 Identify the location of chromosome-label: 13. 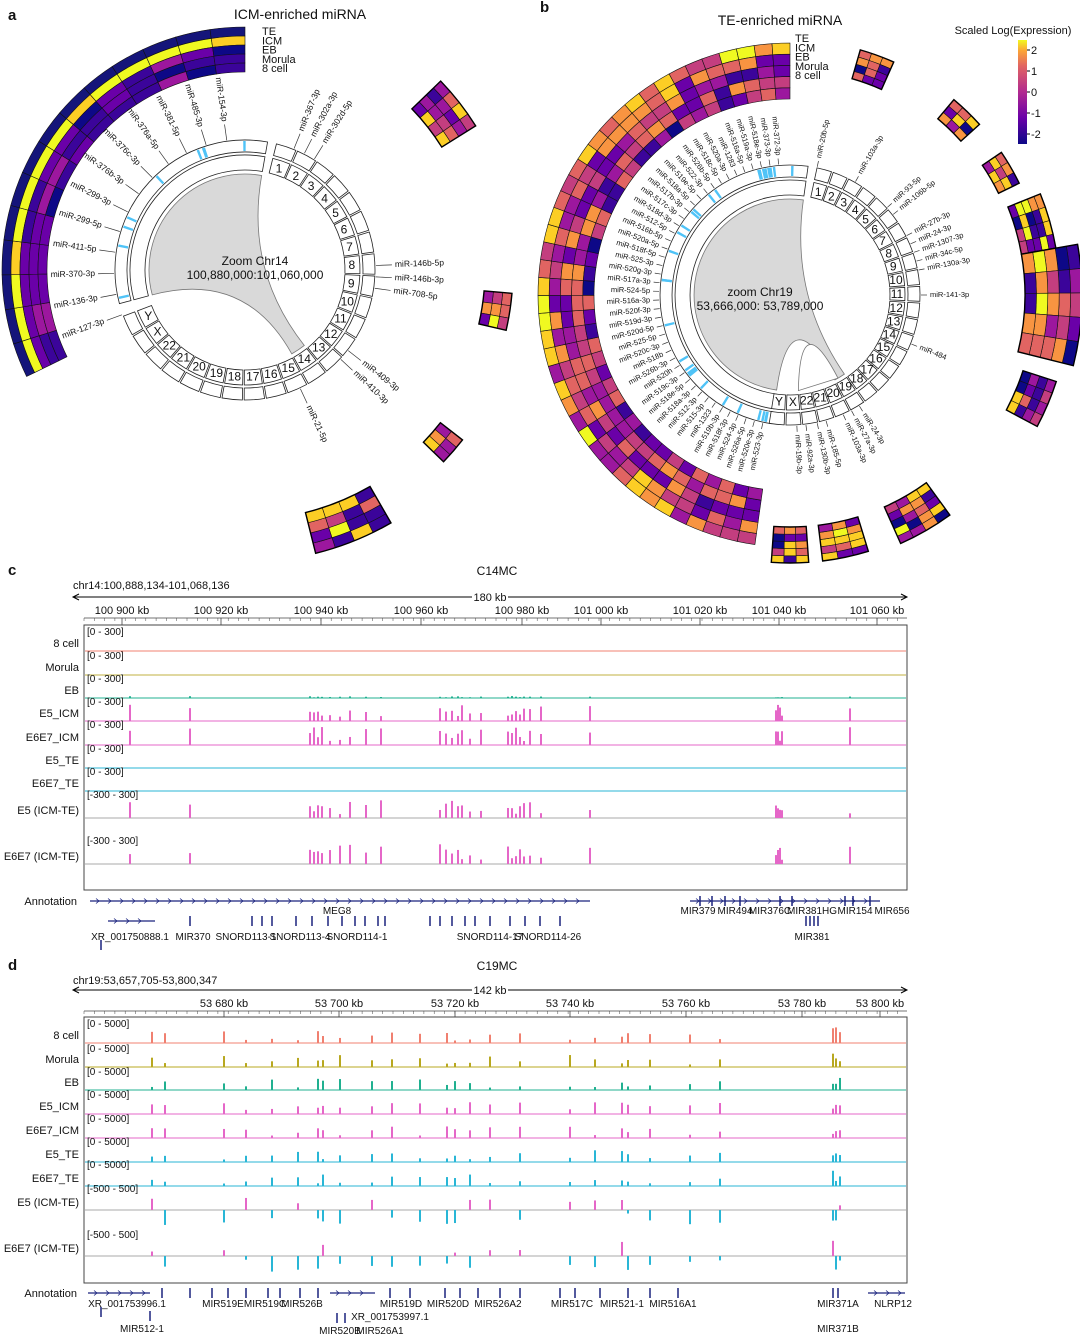
(319, 348).